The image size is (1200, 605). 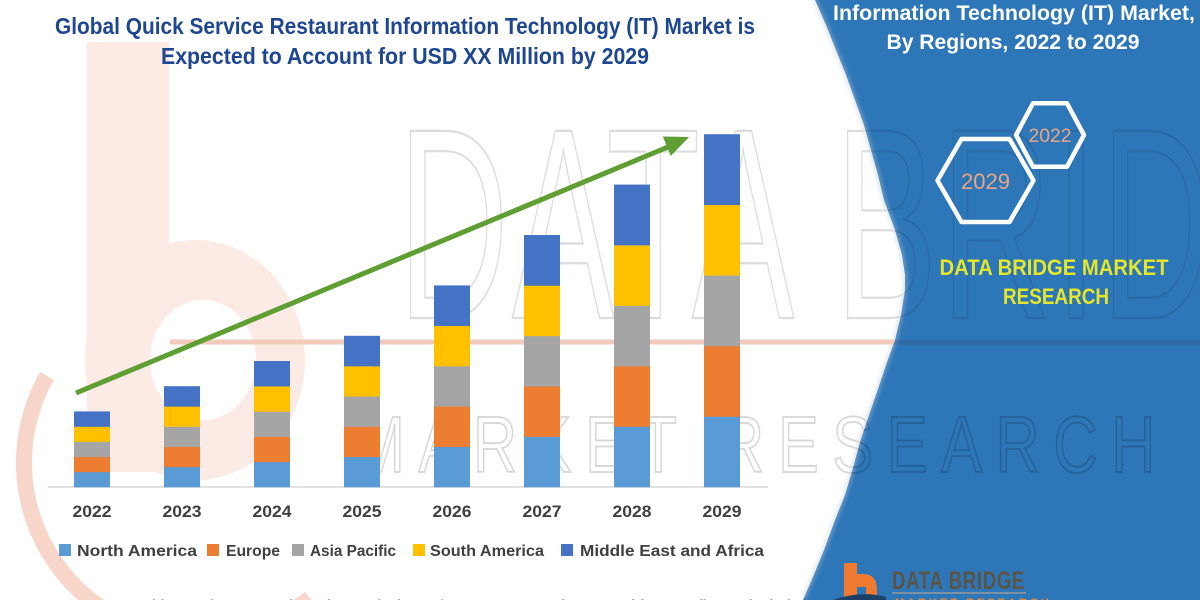 What do you see at coordinates (1056, 296) in the screenshot?
I see `svg-text: RESEARCH` at bounding box center [1056, 296].